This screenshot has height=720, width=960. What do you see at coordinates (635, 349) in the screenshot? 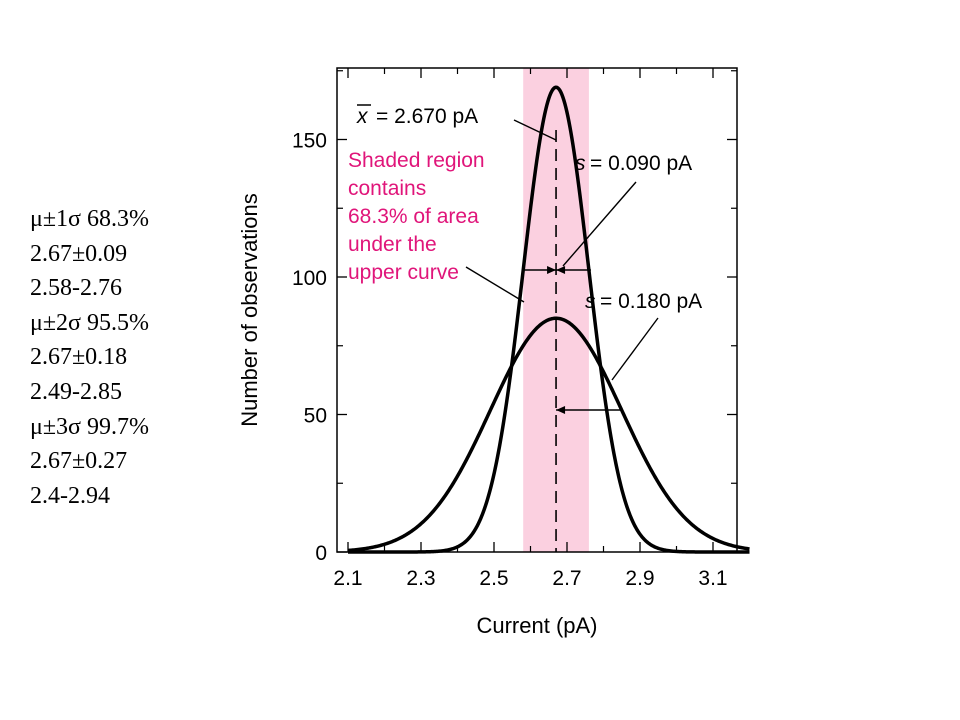
I see `wide-sd-leader` at bounding box center [635, 349].